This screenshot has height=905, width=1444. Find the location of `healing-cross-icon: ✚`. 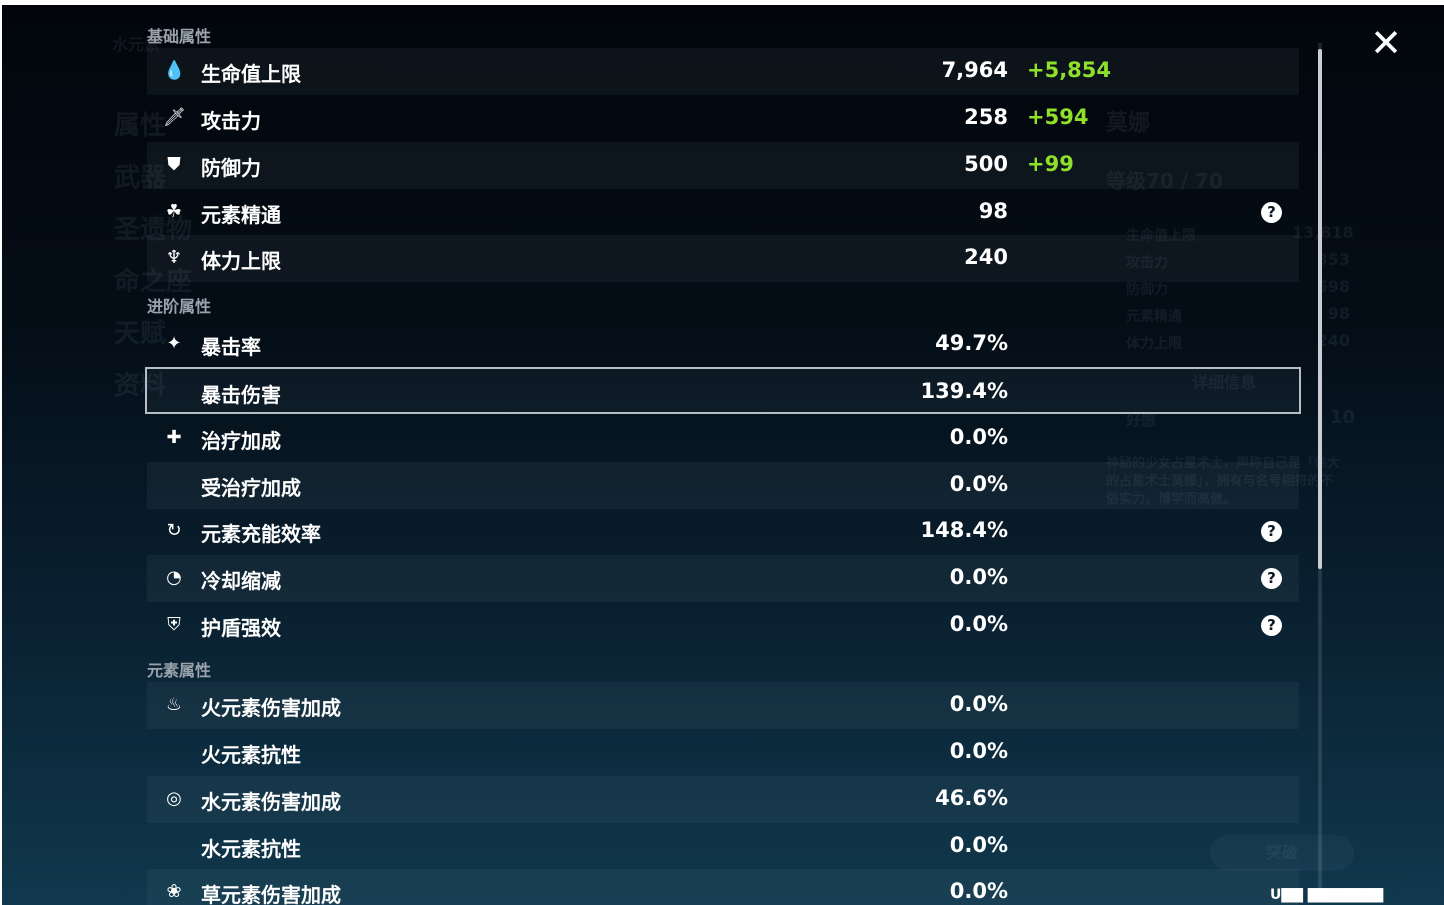

healing-cross-icon: ✚ is located at coordinates (174, 437).